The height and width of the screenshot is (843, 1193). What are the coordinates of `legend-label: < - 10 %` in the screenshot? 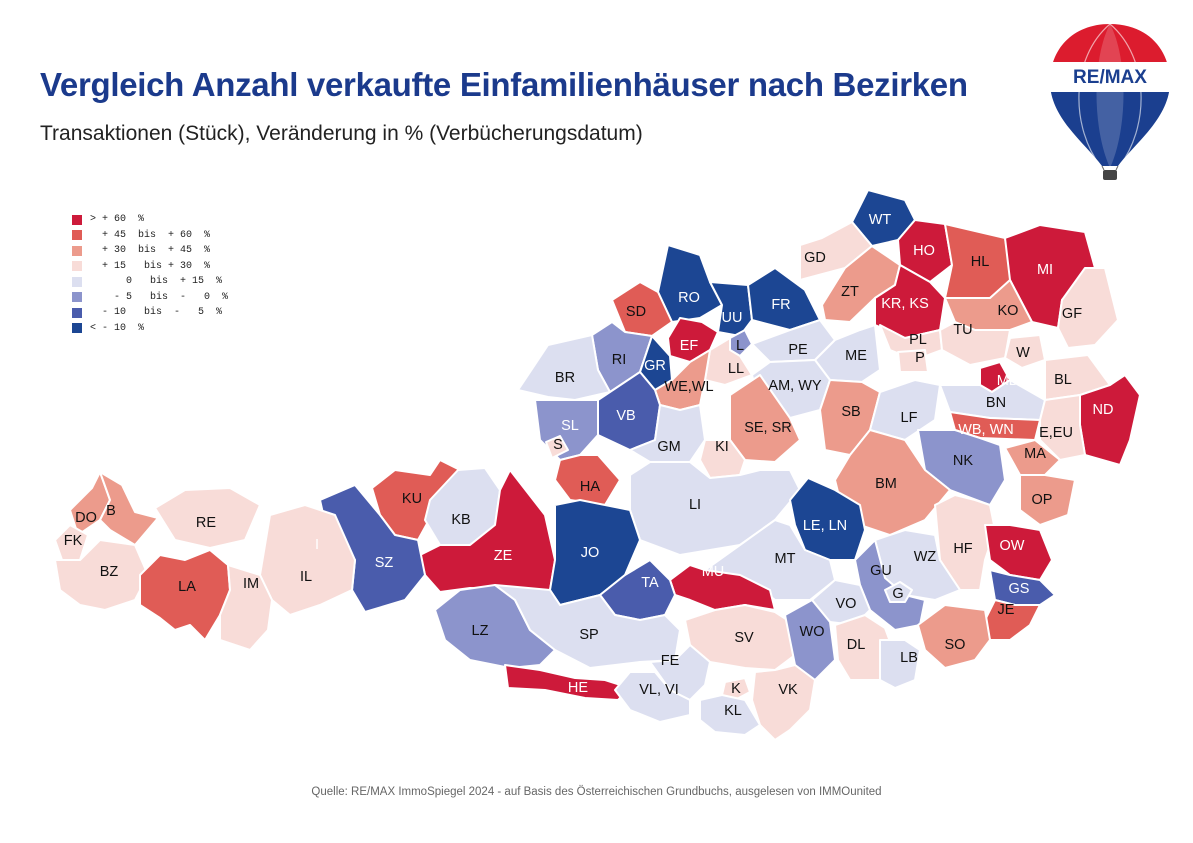 It's located at (117, 328).